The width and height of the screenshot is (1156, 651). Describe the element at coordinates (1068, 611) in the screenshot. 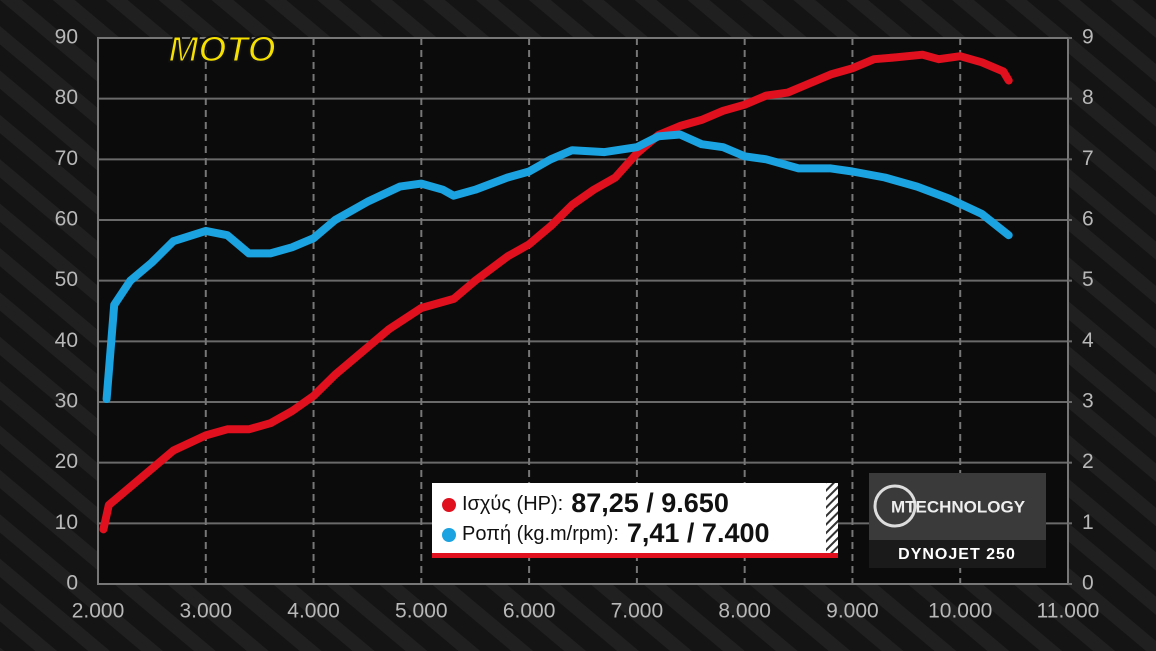

I see `x-tick-label: 11.000` at that location.